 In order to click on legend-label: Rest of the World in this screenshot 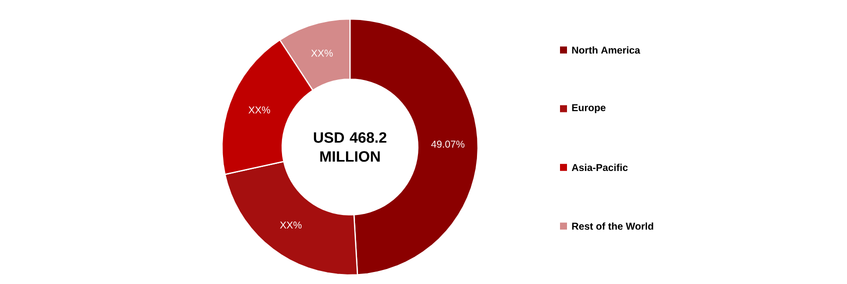, I will do `click(613, 226)`.